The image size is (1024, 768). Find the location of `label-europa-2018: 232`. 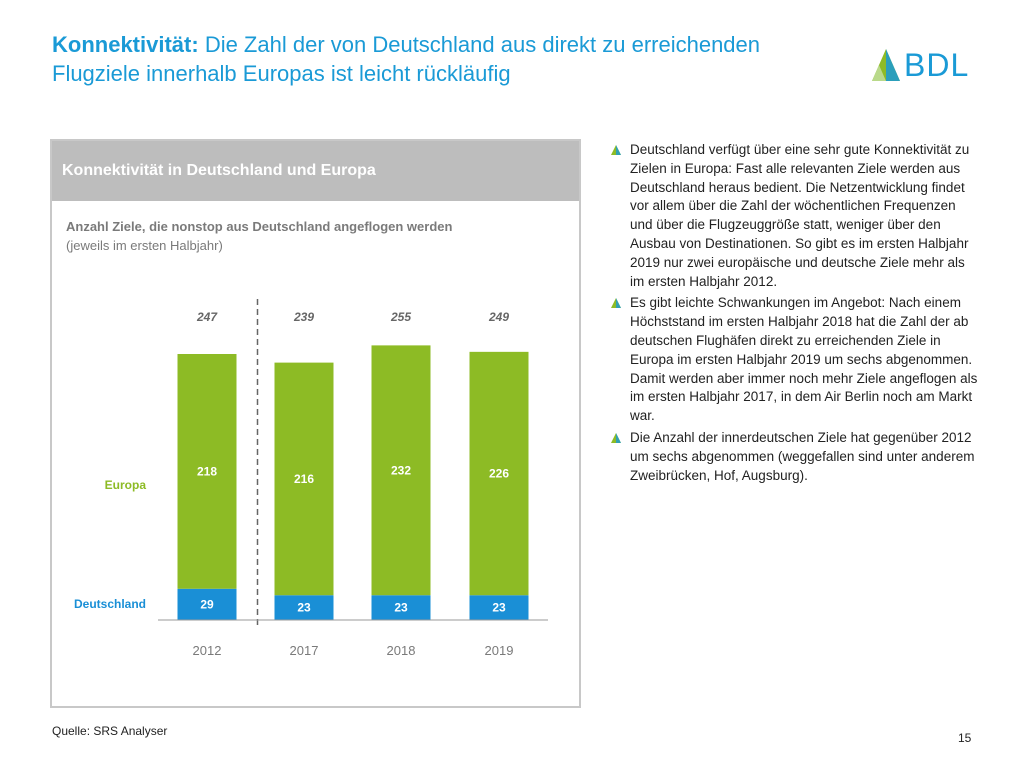

label-europa-2018: 232 is located at coordinates (401, 470).